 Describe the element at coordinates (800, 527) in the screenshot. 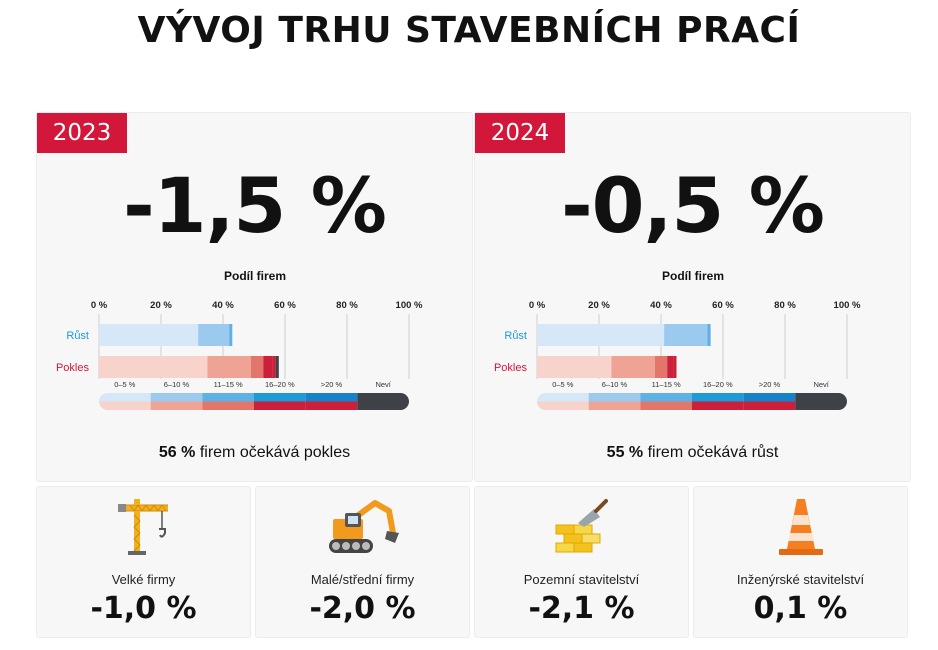

I see `traffic-cone-icon` at that location.